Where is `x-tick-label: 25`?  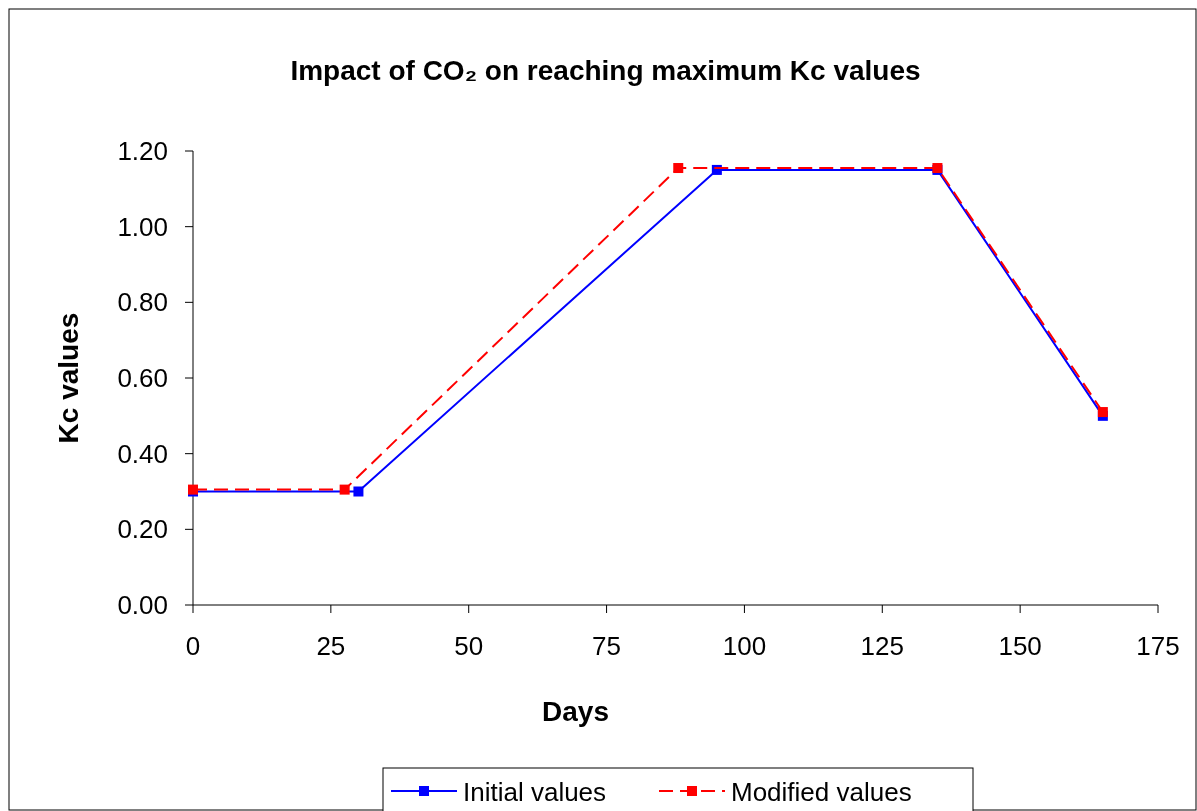
x-tick-label: 25 is located at coordinates (331, 646).